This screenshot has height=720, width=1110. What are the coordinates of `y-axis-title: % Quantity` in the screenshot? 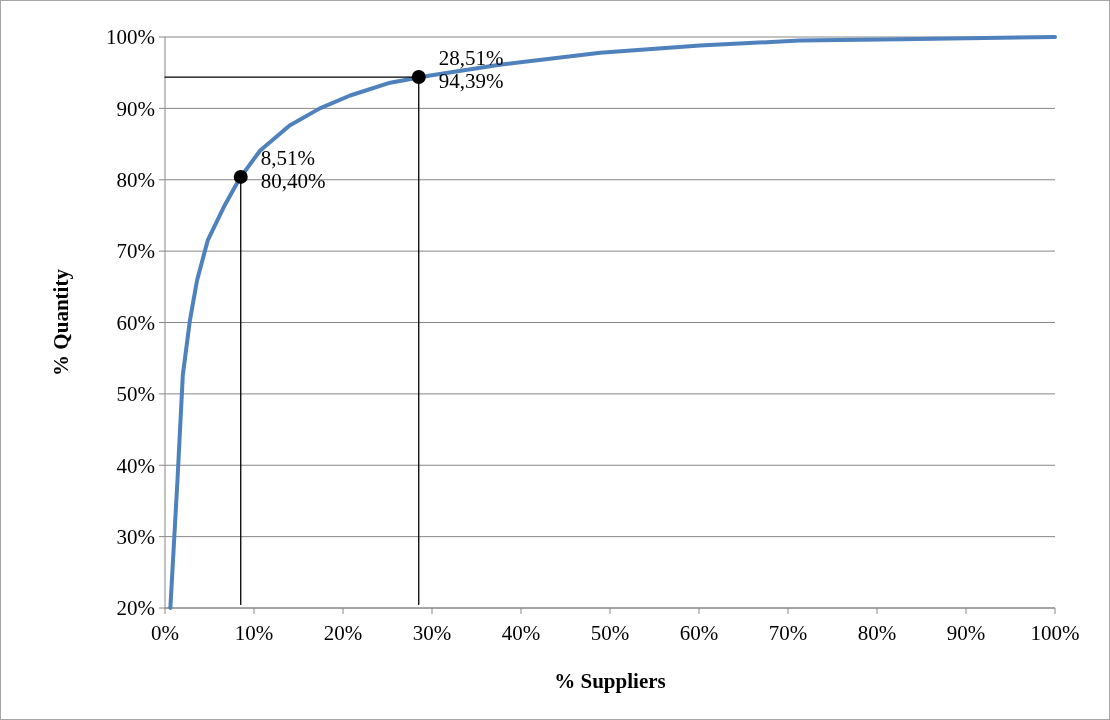 It's located at (61, 322).